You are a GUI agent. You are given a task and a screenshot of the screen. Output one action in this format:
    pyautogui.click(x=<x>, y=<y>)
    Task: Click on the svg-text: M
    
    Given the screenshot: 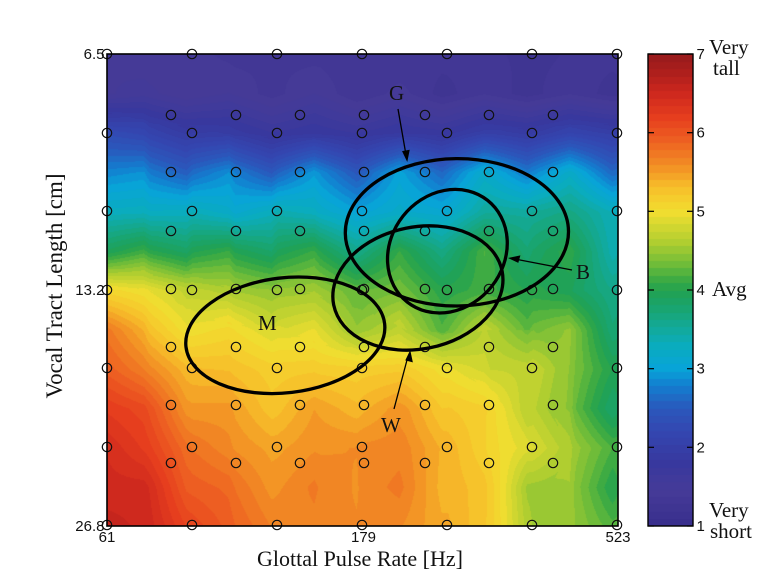 What is the action you would take?
    pyautogui.click(x=267, y=323)
    